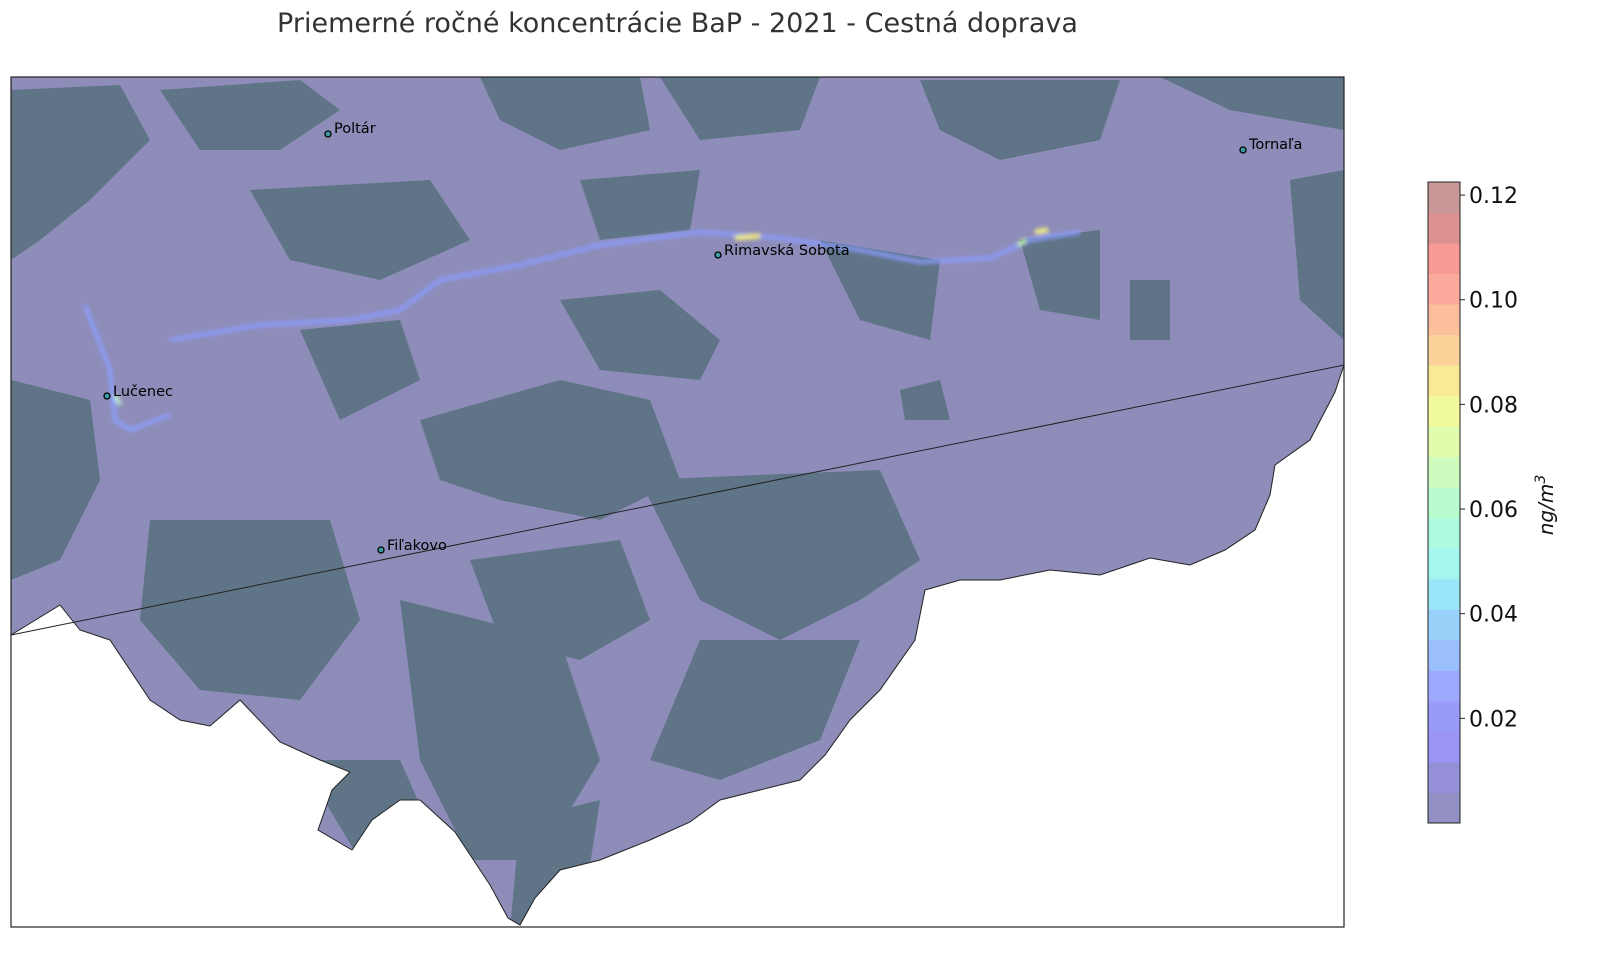  Describe the element at coordinates (1493, 405) in the screenshot. I see `colorbar-tick-label: 0.08` at that location.